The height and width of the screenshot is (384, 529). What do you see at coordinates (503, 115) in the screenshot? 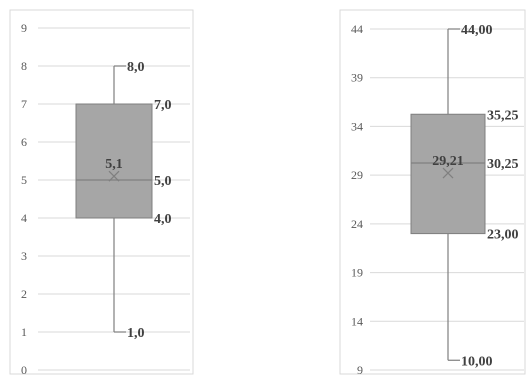
I see `q3-label: 35,25` at bounding box center [503, 115].